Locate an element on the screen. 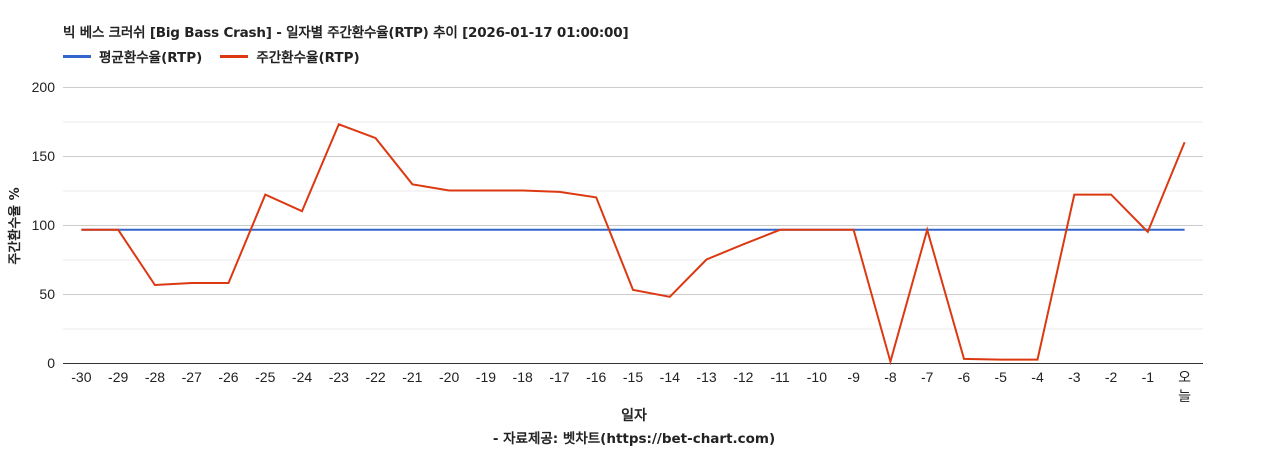  x-tick-label: -29 is located at coordinates (118, 377).